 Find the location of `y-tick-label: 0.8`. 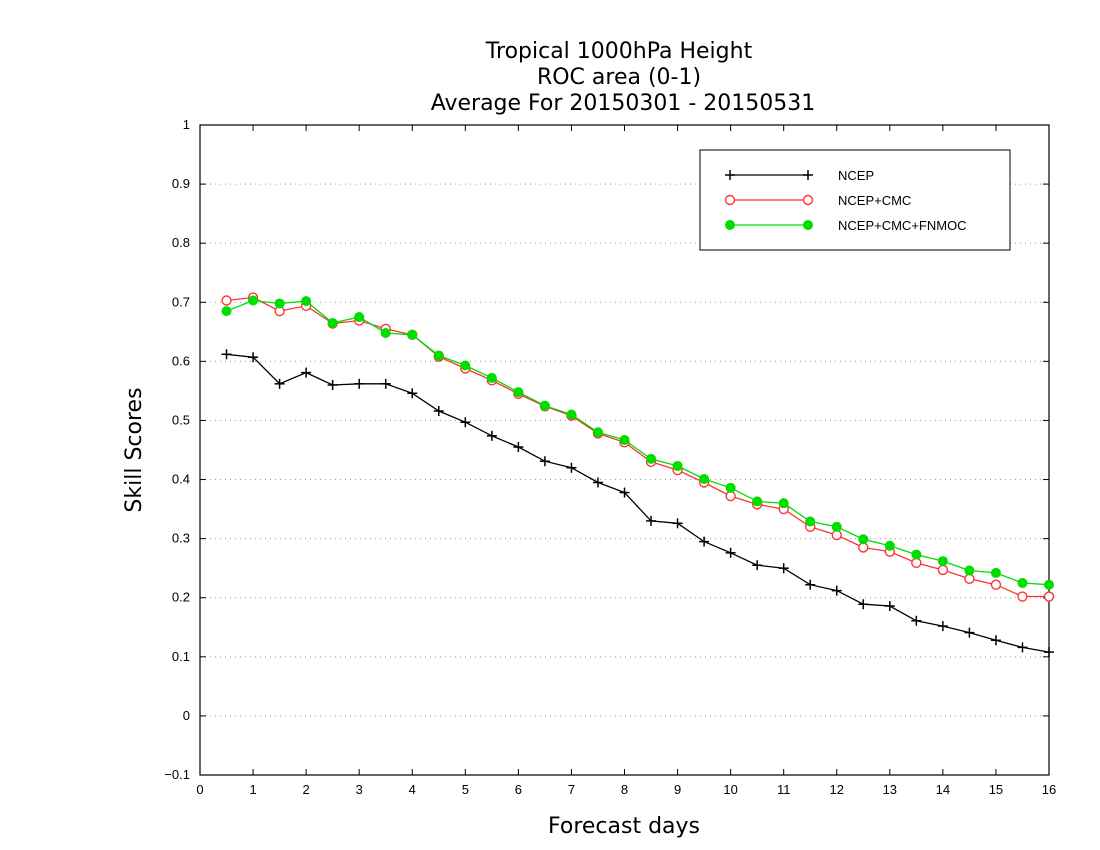

y-tick-label: 0.8 is located at coordinates (181, 242).